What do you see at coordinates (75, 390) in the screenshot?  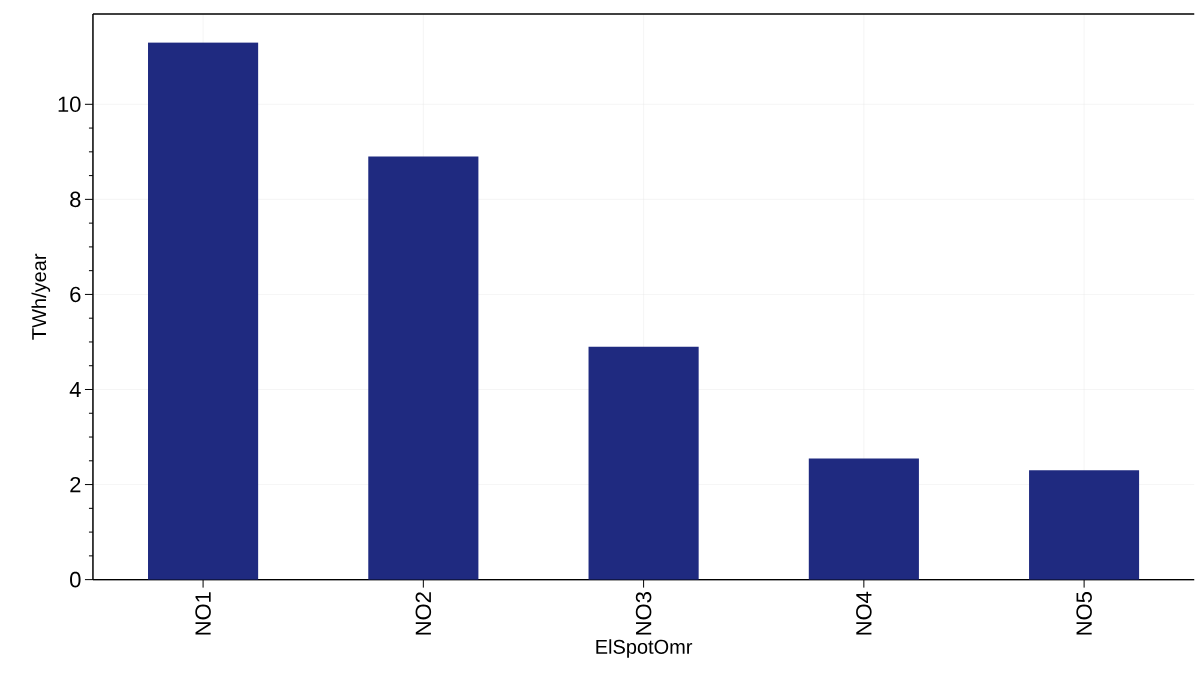 I see `y-tick-label: 4` at bounding box center [75, 390].